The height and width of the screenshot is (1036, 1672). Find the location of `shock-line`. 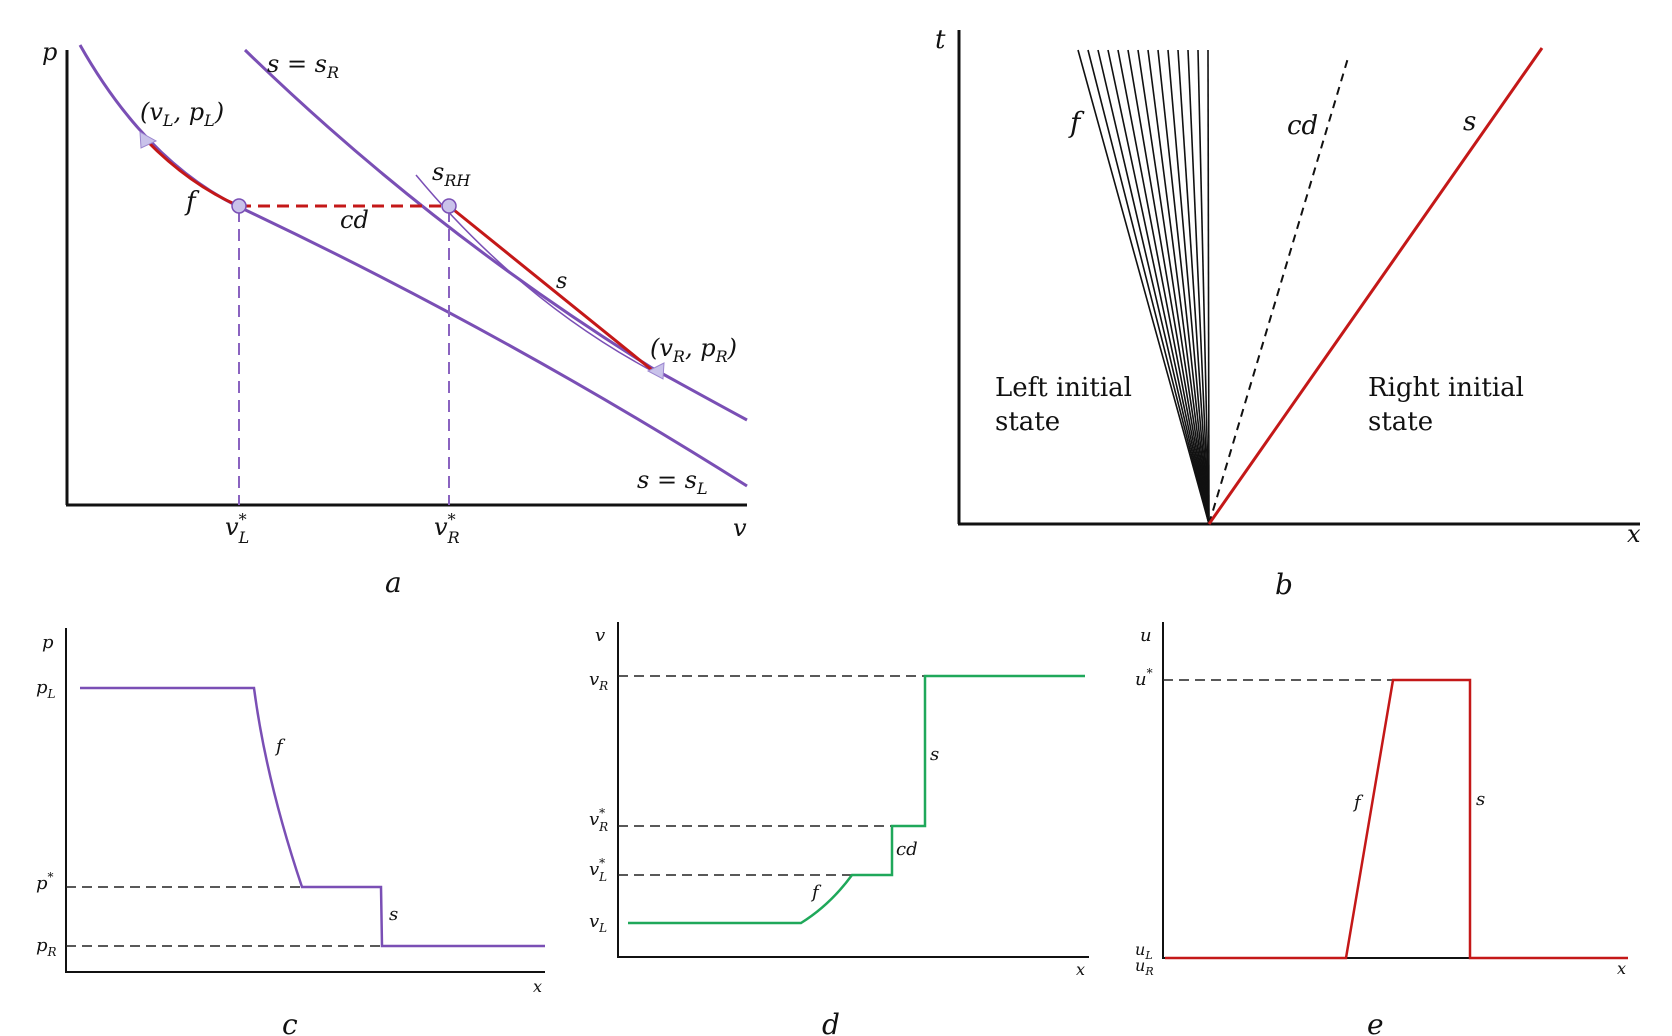

shock-line is located at coordinates (1375, 286).